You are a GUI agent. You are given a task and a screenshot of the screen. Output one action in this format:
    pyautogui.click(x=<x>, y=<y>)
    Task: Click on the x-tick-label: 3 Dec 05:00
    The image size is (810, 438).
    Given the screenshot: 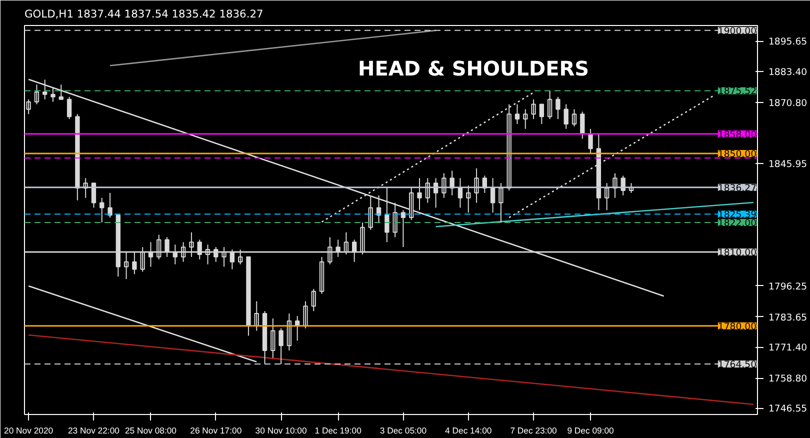 What is the action you would take?
    pyautogui.click(x=403, y=431)
    